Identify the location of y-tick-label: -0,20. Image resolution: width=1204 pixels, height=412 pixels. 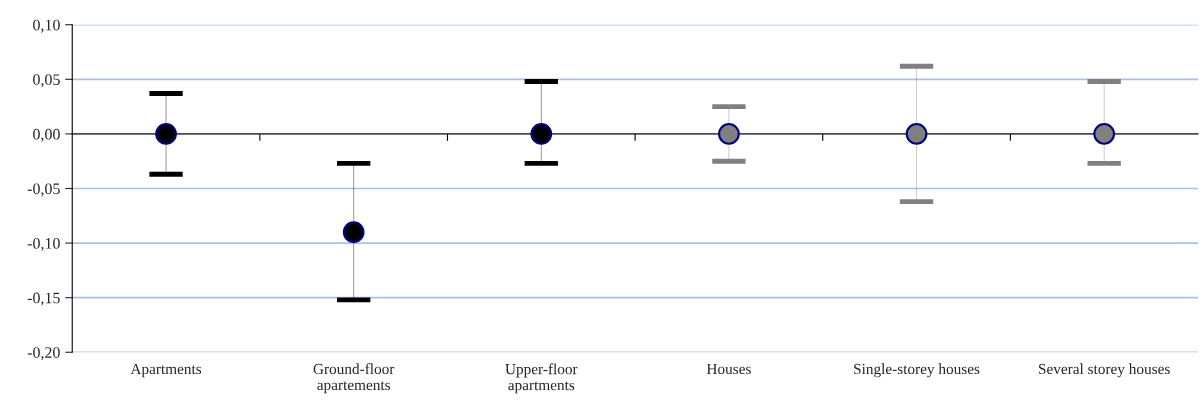
(43, 354).